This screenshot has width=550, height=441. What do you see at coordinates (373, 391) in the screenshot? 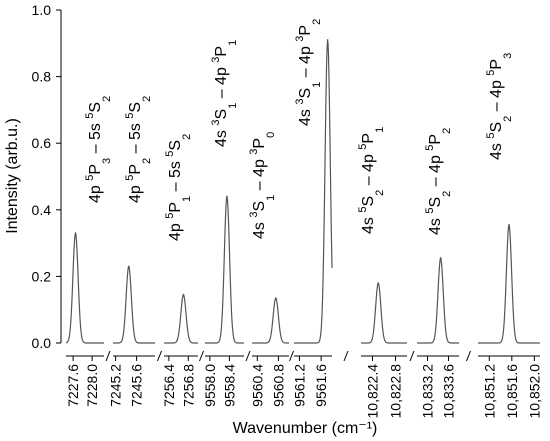
I see `x-tick-label: 10,822.4` at bounding box center [373, 391].